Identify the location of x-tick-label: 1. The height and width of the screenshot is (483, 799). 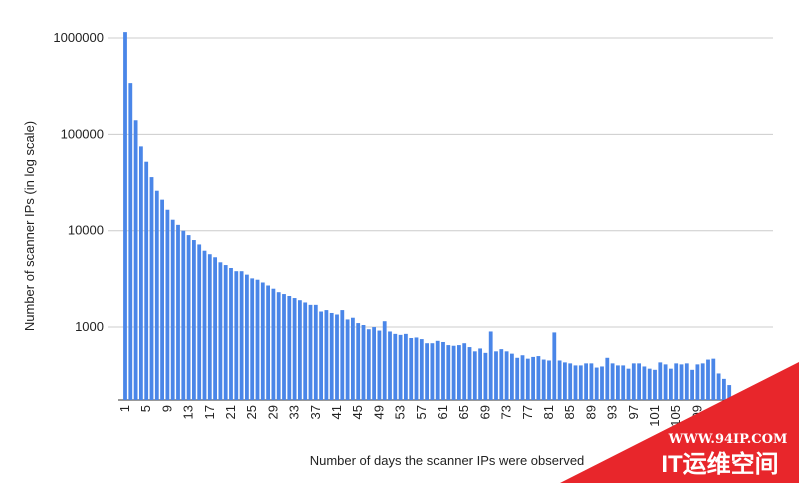
(124, 408).